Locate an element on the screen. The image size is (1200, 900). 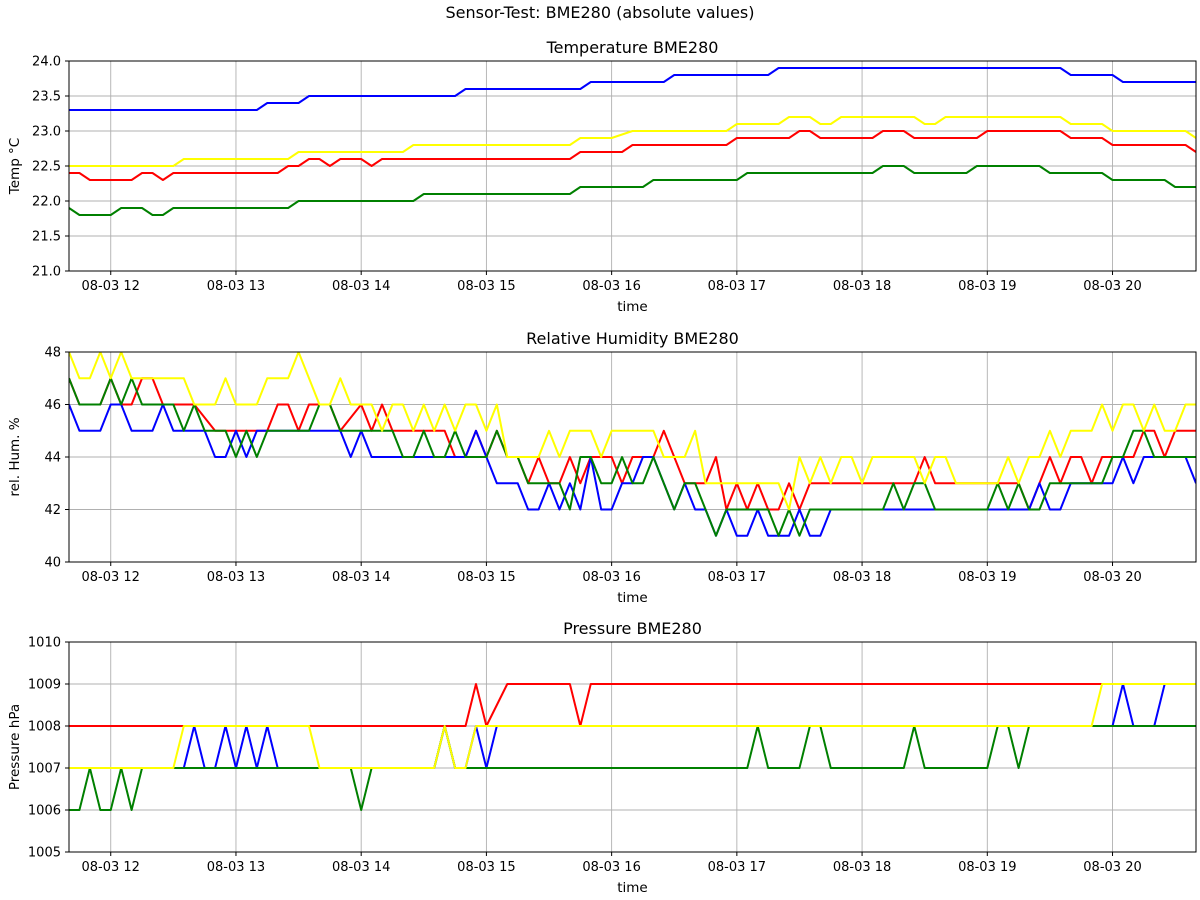
humidity-chart-title: Relative Humidity BME280 is located at coordinates (632, 338).